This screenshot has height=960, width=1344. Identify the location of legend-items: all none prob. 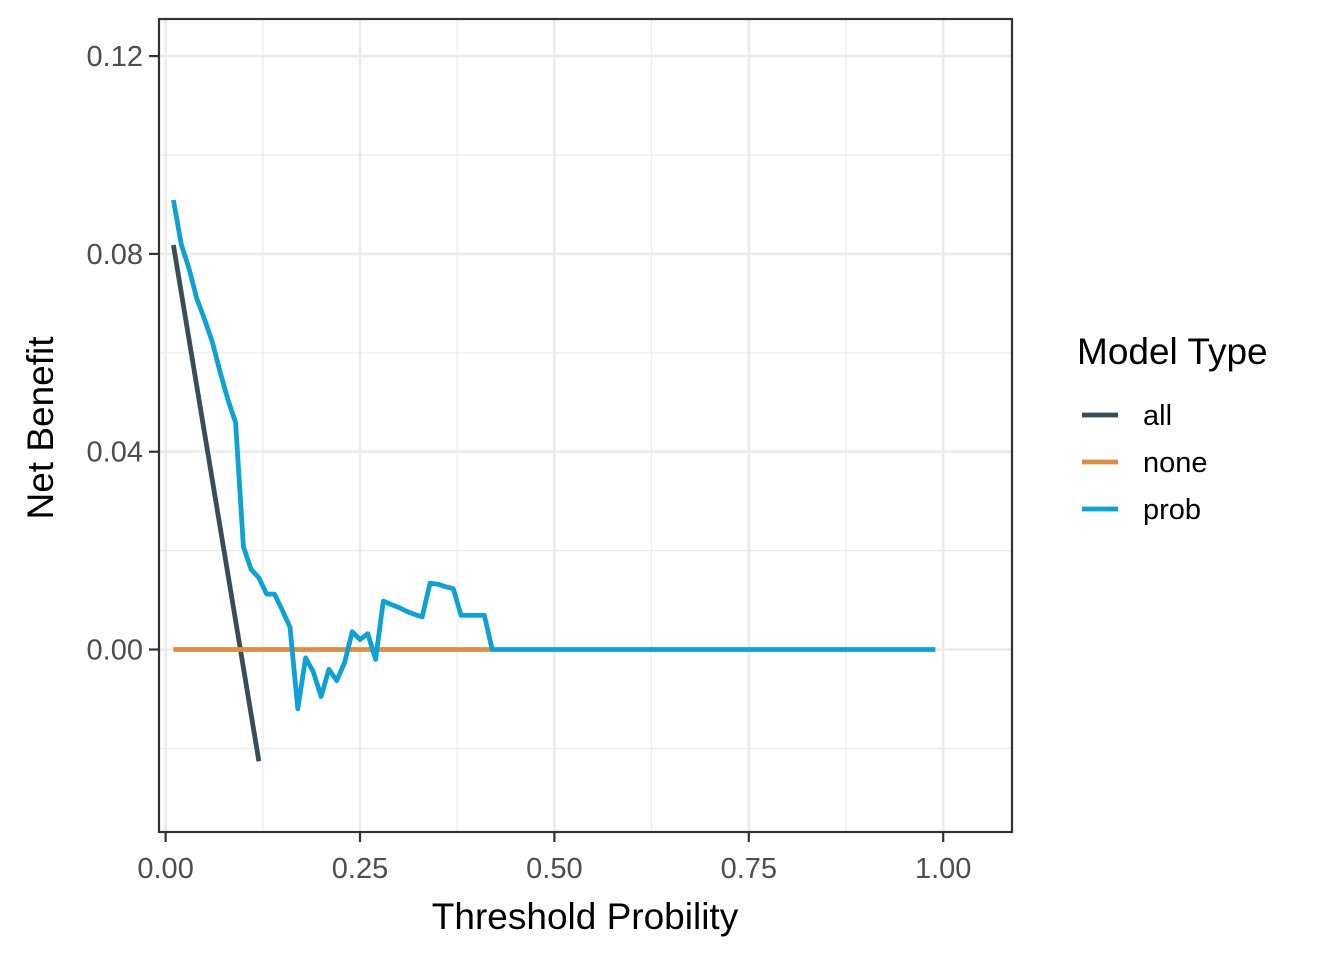
(1145, 463).